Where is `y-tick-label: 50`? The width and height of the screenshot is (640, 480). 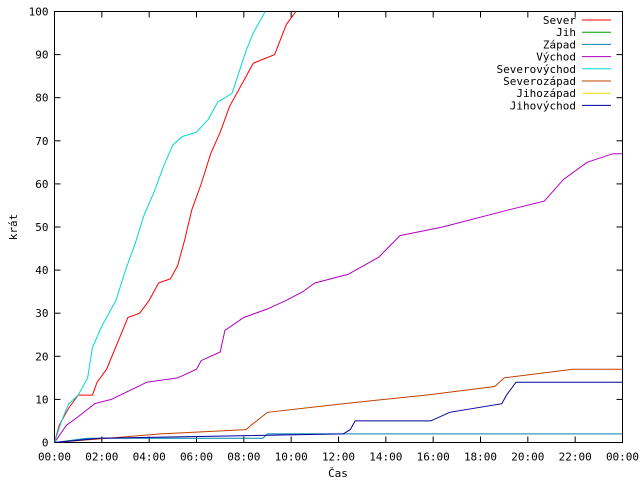 y-tick-label: 50 is located at coordinates (41, 227).